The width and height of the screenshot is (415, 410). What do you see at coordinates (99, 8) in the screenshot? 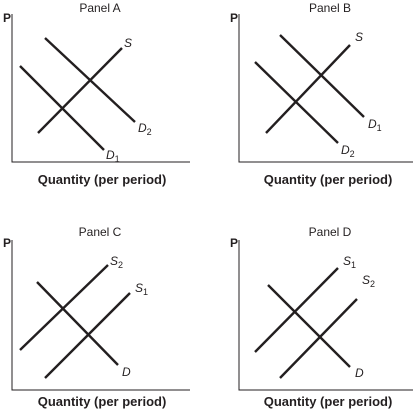
I see `panel-title: Panel A` at bounding box center [99, 8].